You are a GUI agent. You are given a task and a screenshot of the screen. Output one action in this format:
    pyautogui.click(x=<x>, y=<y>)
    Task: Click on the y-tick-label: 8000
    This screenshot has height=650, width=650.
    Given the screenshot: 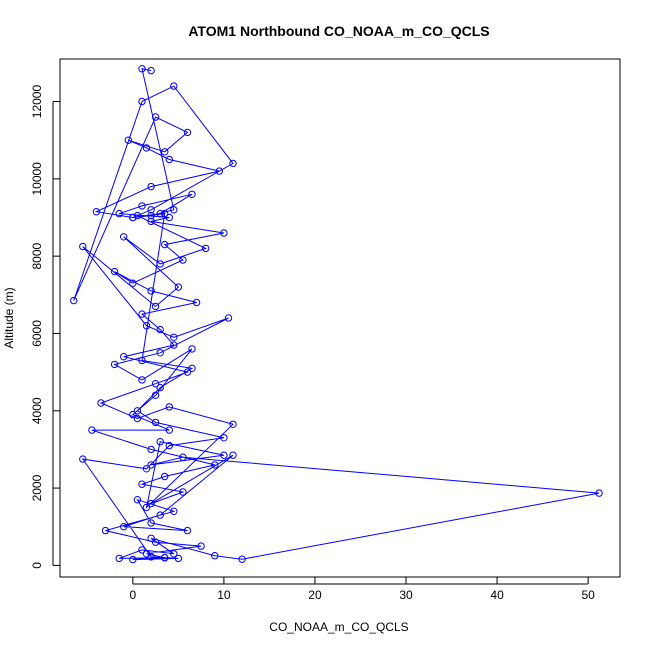 What is the action you would take?
    pyautogui.click(x=37, y=255)
    